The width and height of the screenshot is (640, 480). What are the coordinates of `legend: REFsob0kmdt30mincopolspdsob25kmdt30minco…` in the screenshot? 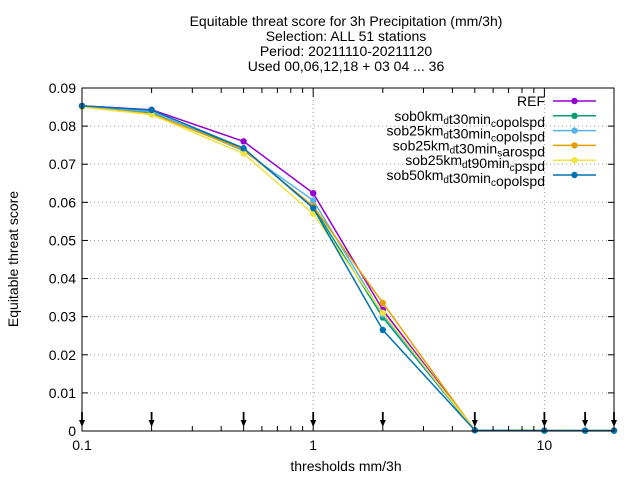 It's located at (491, 141).